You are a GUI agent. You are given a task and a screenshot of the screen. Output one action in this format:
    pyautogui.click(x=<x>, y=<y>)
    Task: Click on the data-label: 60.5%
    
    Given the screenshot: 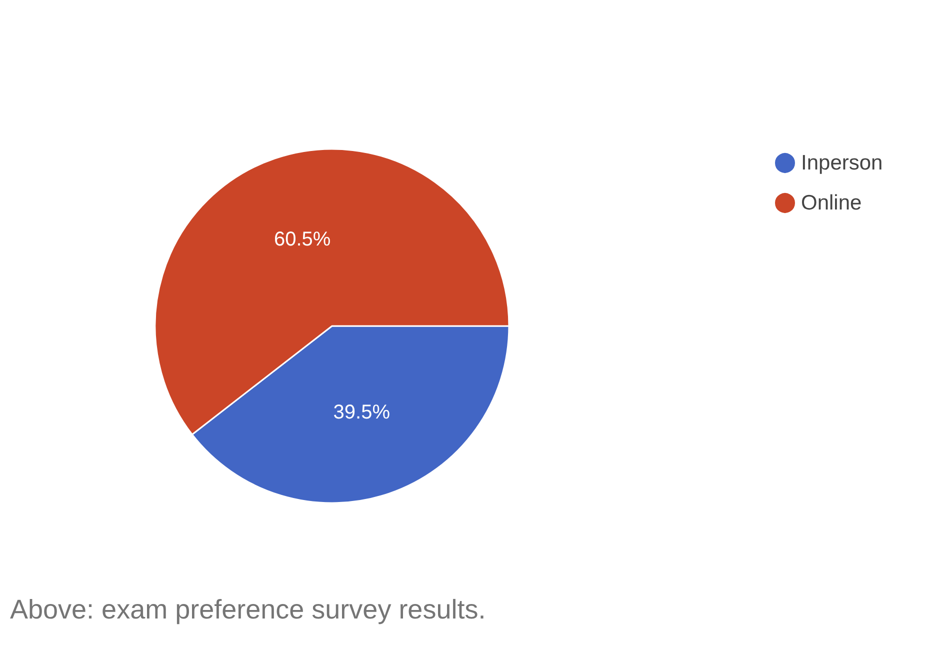 What is the action you would take?
    pyautogui.click(x=302, y=239)
    